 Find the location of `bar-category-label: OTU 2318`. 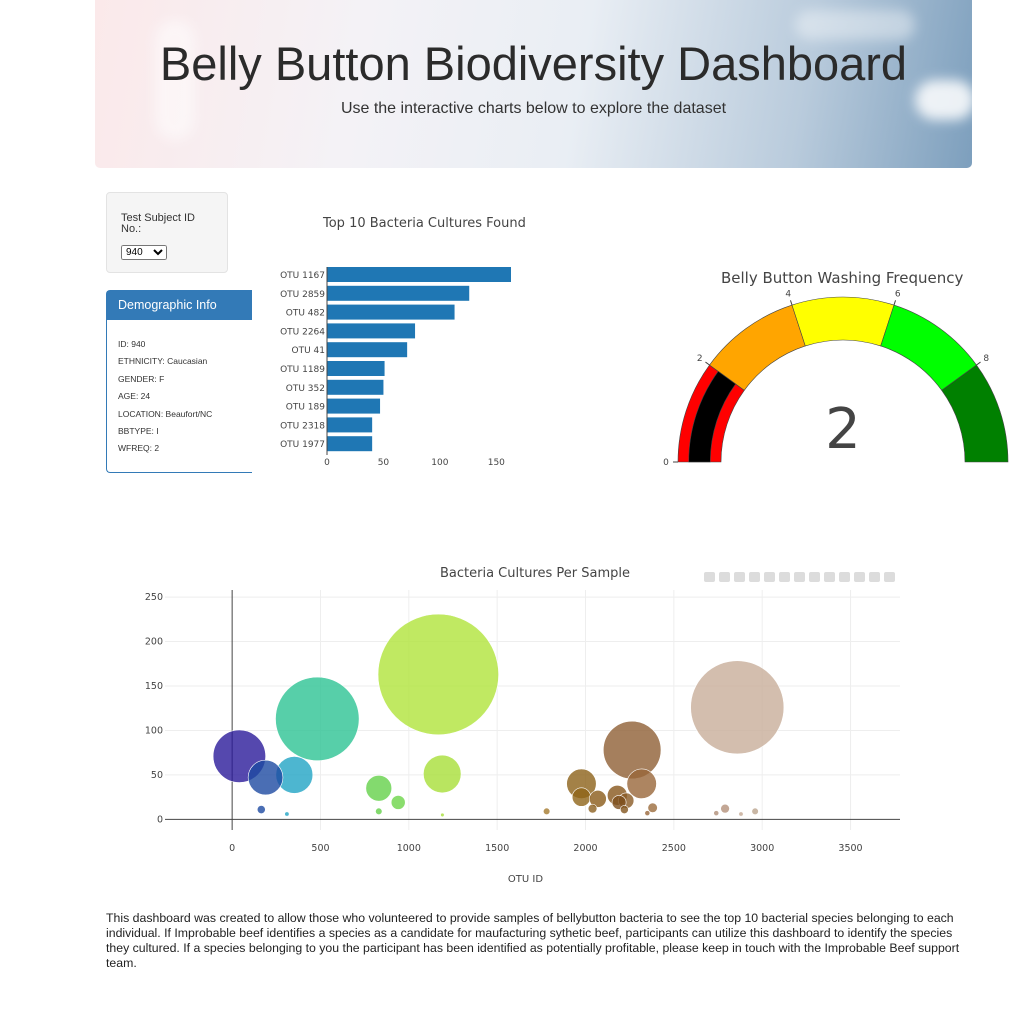

bar-category-label: OTU 2318 is located at coordinates (302, 426).